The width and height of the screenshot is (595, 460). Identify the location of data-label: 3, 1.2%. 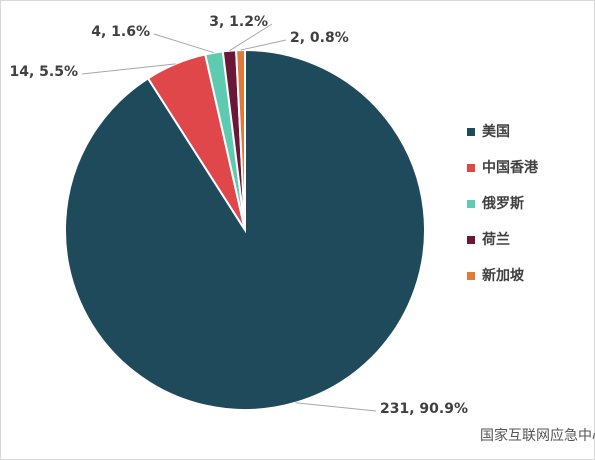
(238, 22).